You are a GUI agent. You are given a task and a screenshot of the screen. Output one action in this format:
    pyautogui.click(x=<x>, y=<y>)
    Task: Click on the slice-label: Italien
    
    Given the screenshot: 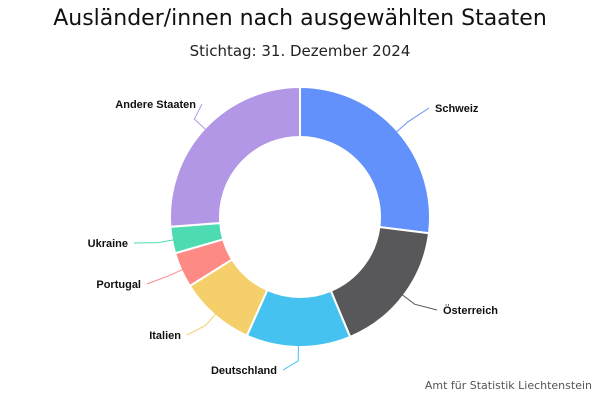 What is the action you would take?
    pyautogui.click(x=165, y=336)
    